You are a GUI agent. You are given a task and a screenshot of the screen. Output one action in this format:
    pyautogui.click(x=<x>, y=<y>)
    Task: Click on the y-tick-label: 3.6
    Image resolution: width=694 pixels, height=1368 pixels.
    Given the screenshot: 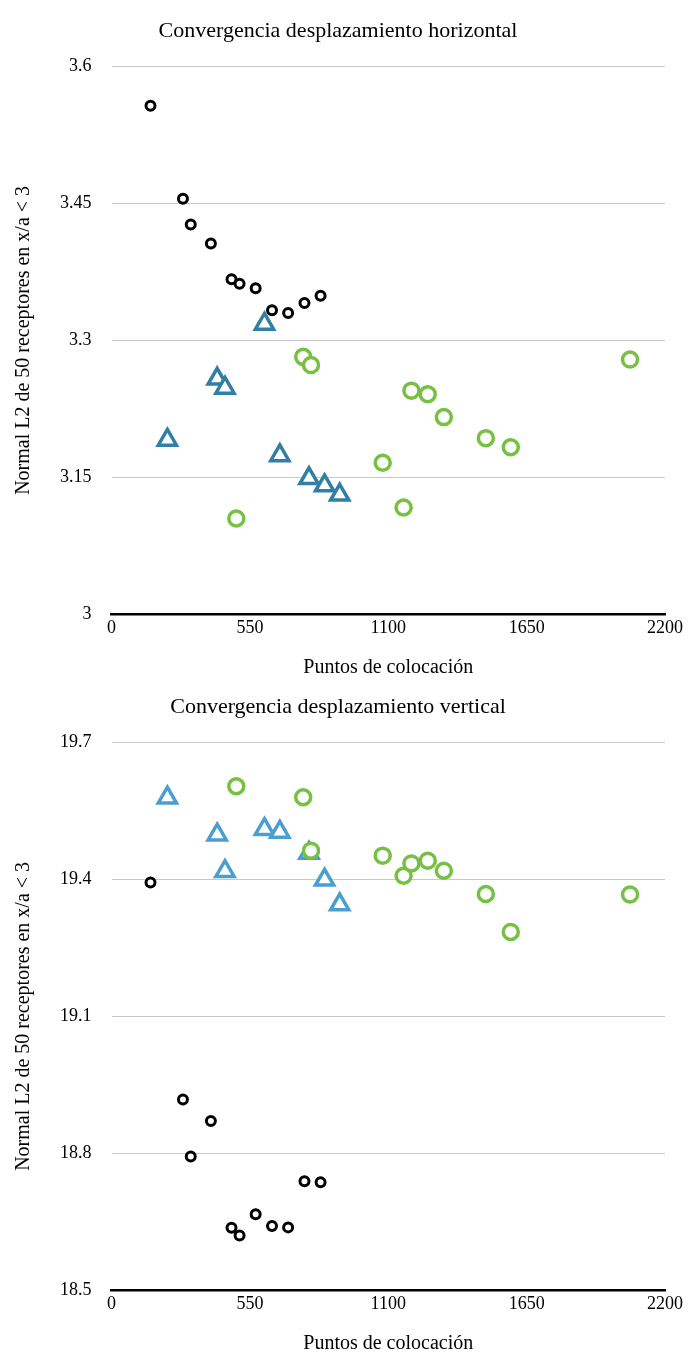 What is the action you would take?
    pyautogui.click(x=80, y=65)
    